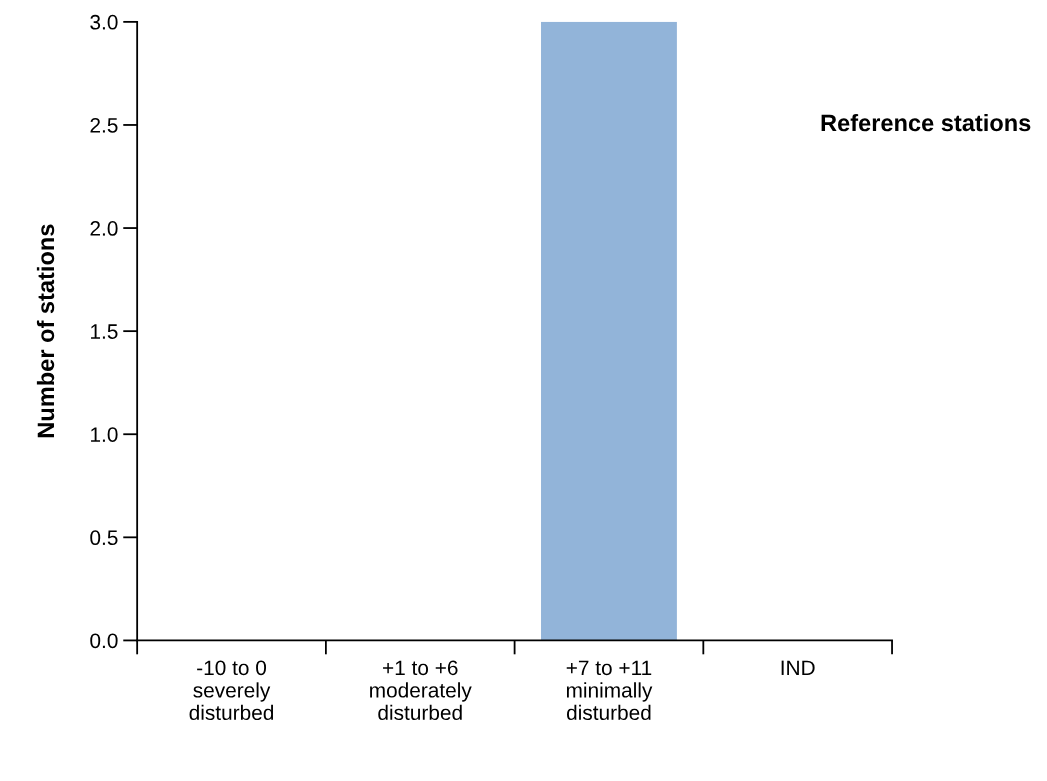 This screenshot has width=1047, height=781. What do you see at coordinates (231, 690) in the screenshot?
I see `x-tick-label: -10 to 0 severely disturbed` at bounding box center [231, 690].